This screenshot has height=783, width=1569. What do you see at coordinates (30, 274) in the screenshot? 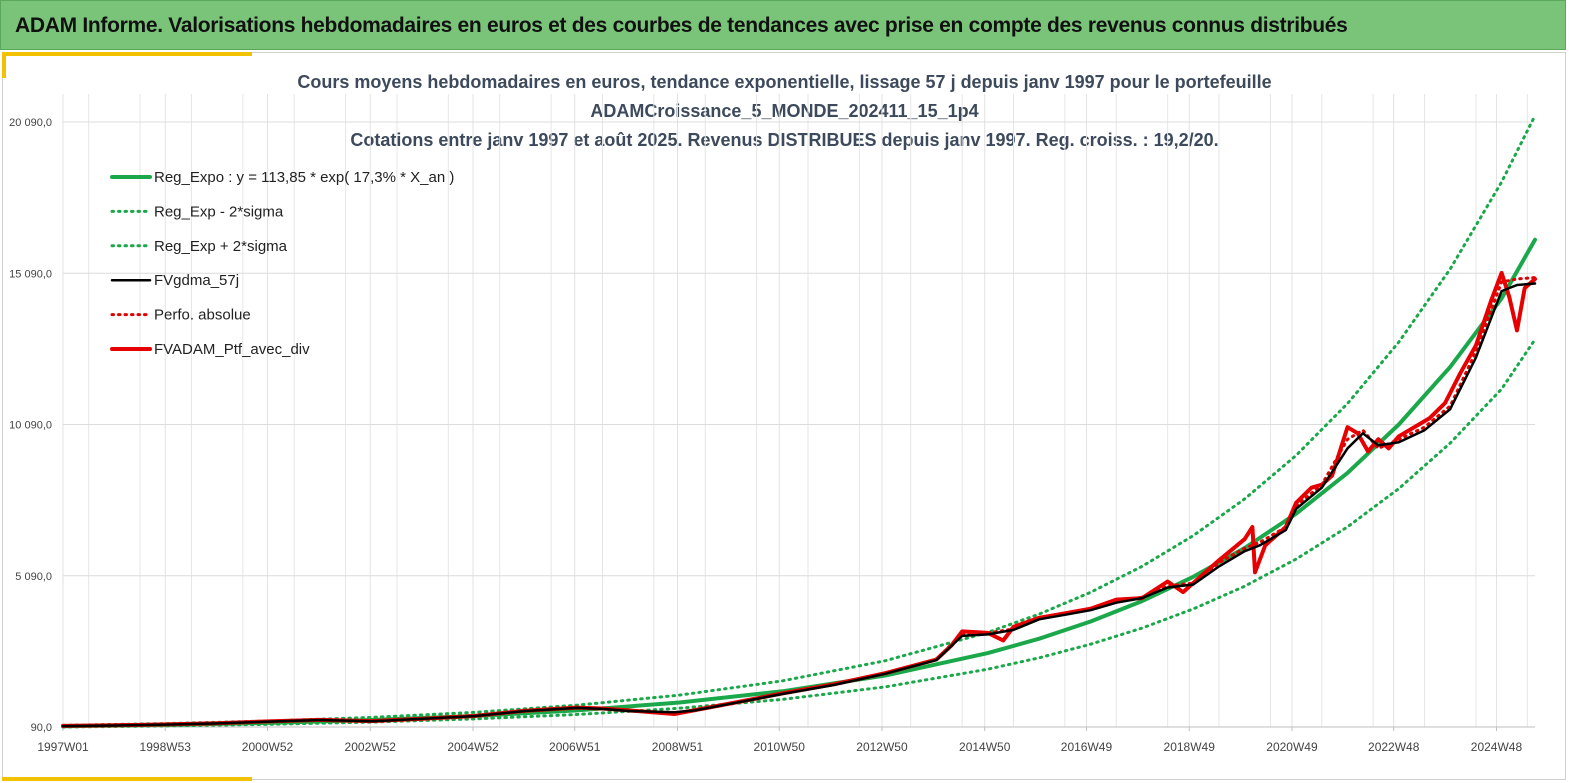
I see `y-tick-label: 15 090,0` at bounding box center [30, 274].